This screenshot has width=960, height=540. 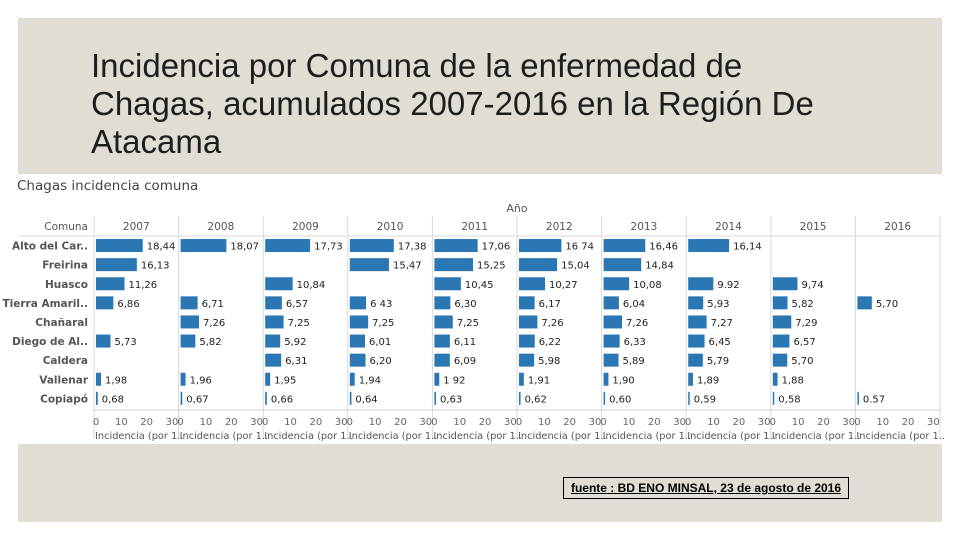 I want to click on data-label: 1,91, so click(x=539, y=380).